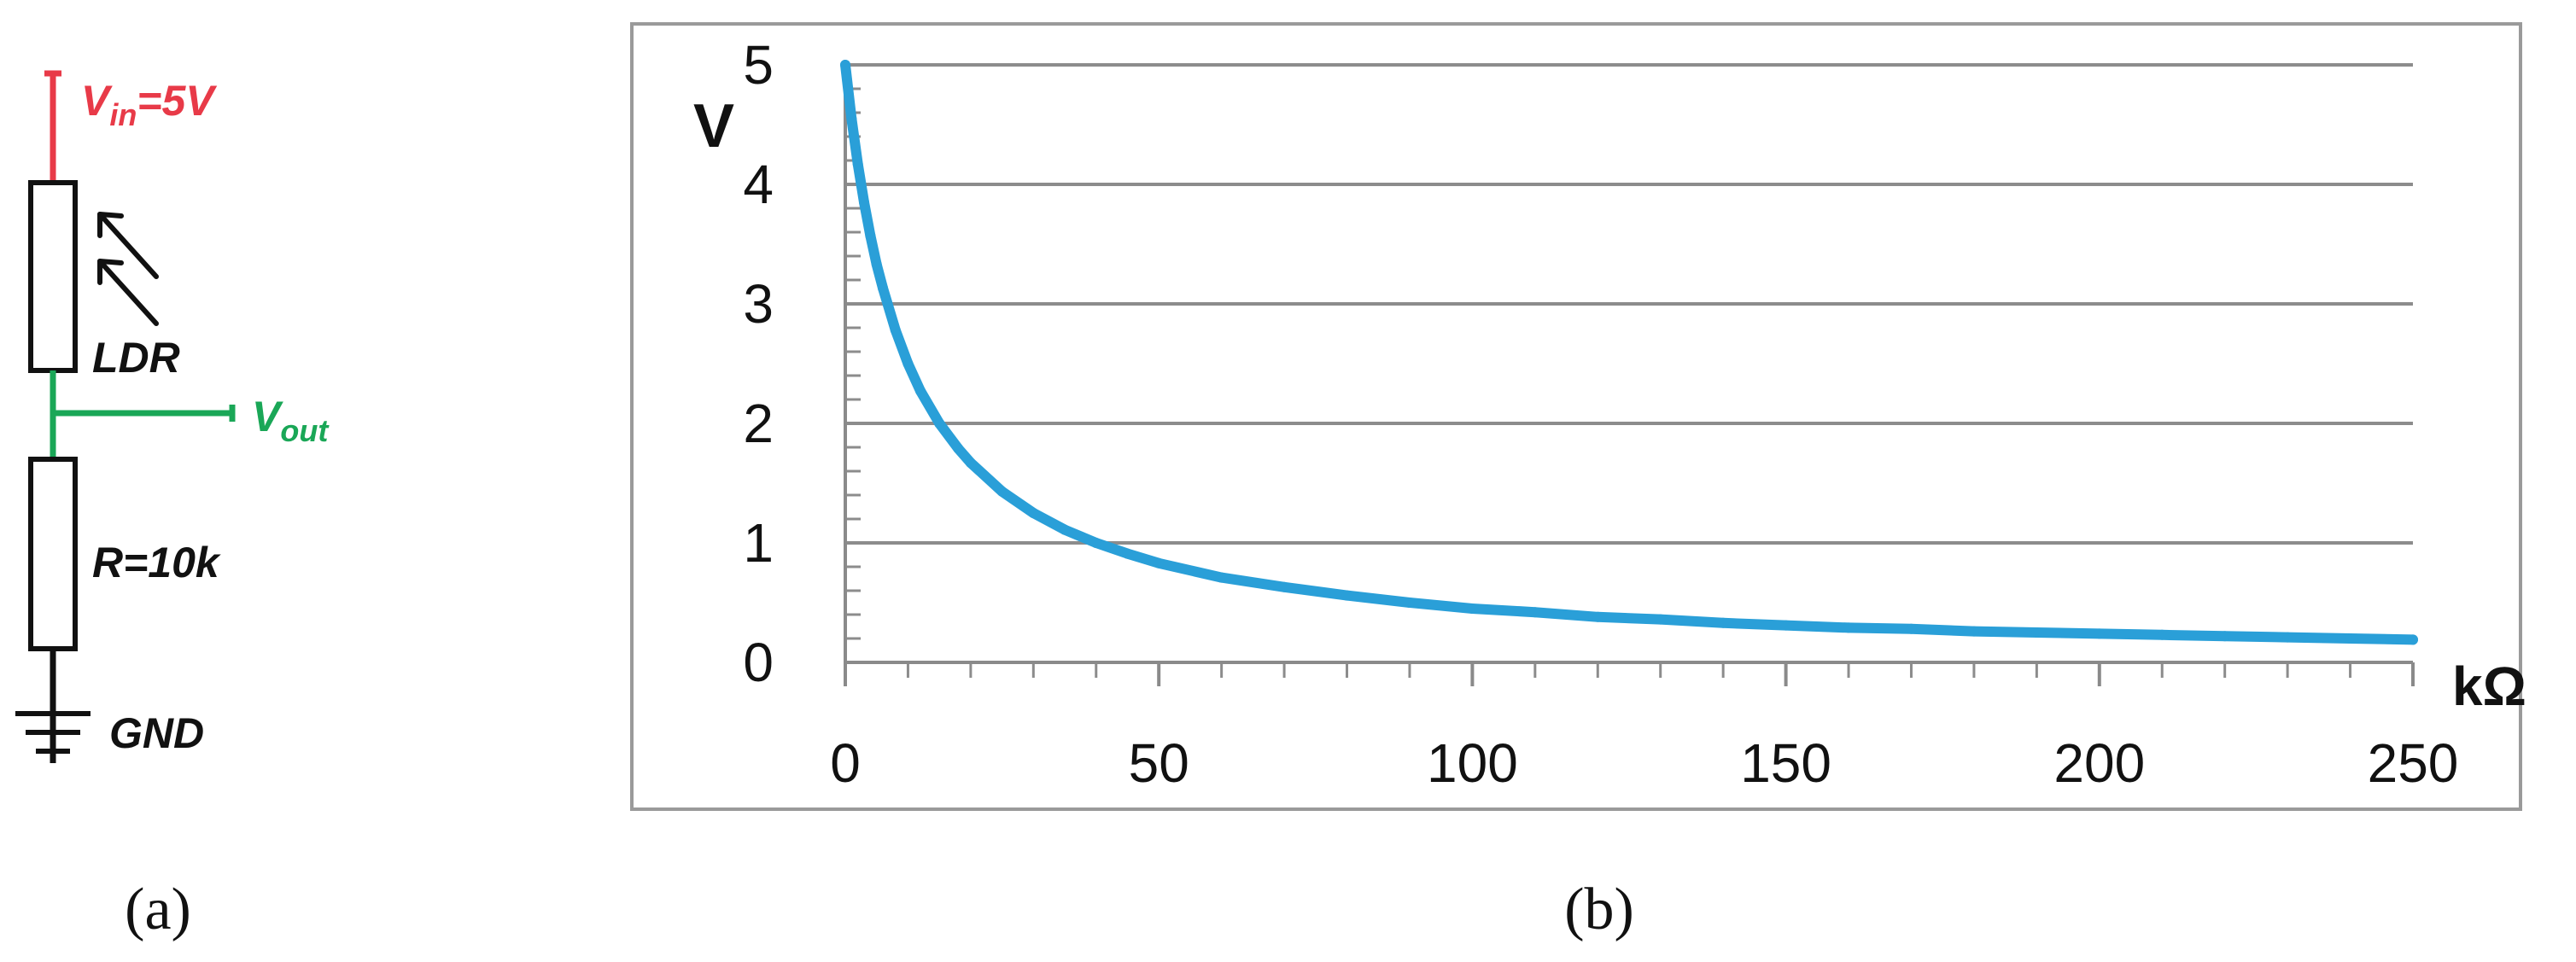 The image size is (2576, 962). Describe the element at coordinates (2413, 763) in the screenshot. I see `x-tick-label-250: 250` at that location.